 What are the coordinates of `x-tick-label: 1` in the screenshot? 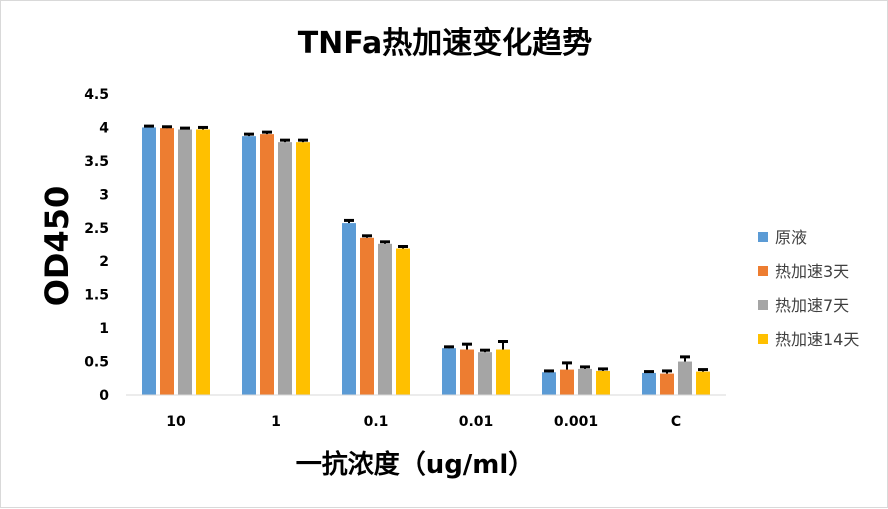 It's located at (276, 422).